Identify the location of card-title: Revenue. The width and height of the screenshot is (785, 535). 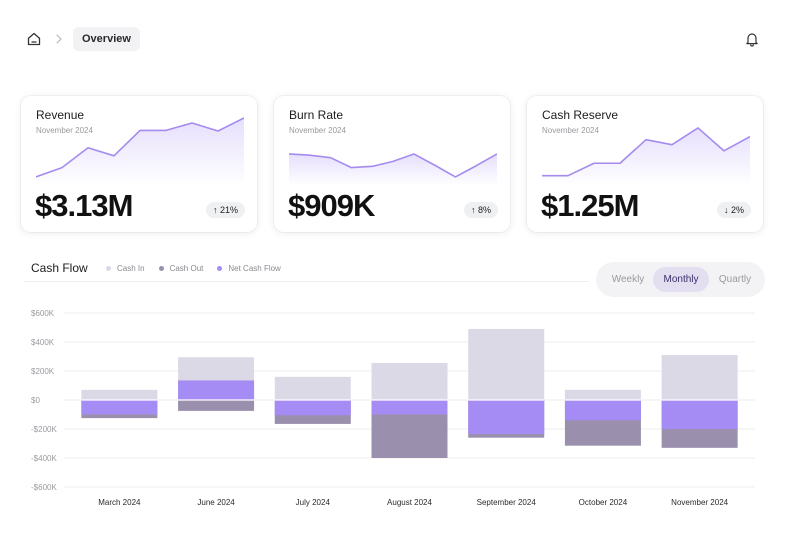
(60, 115).